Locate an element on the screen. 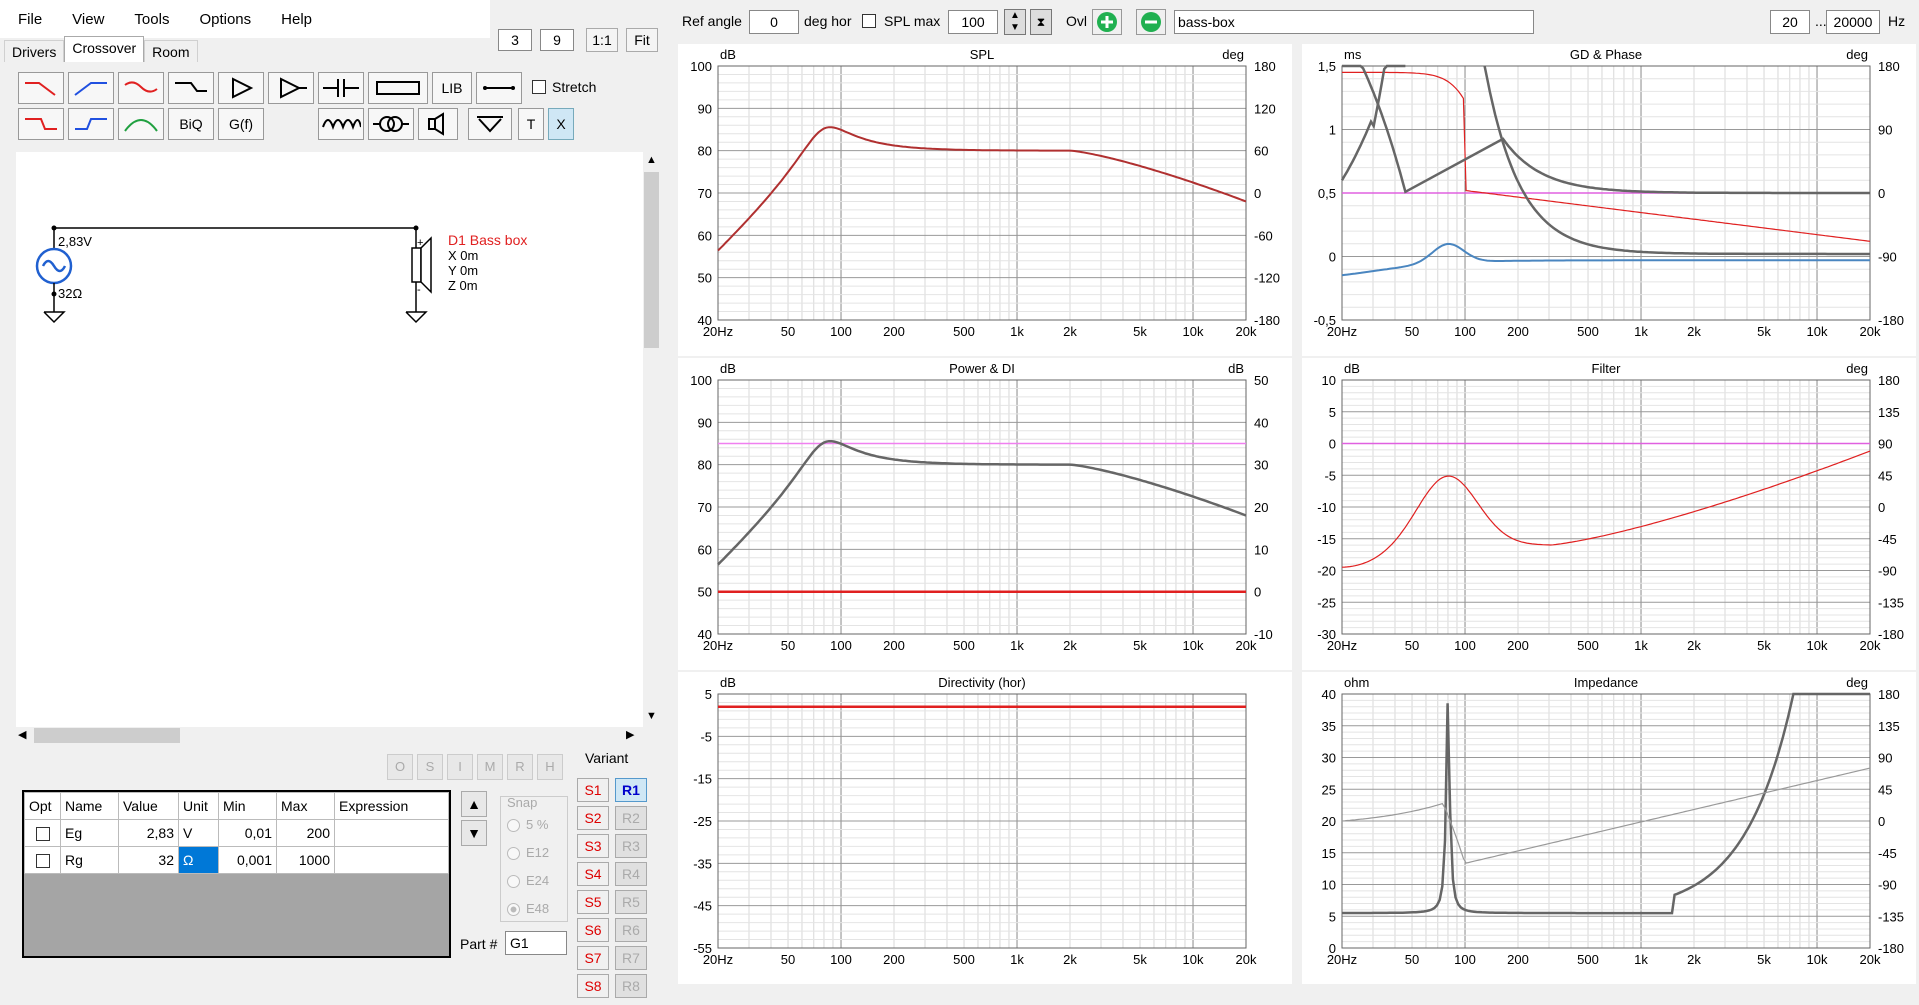 The height and width of the screenshot is (1005, 1919). zoom-fit-button: Fit is located at coordinates (642, 40).